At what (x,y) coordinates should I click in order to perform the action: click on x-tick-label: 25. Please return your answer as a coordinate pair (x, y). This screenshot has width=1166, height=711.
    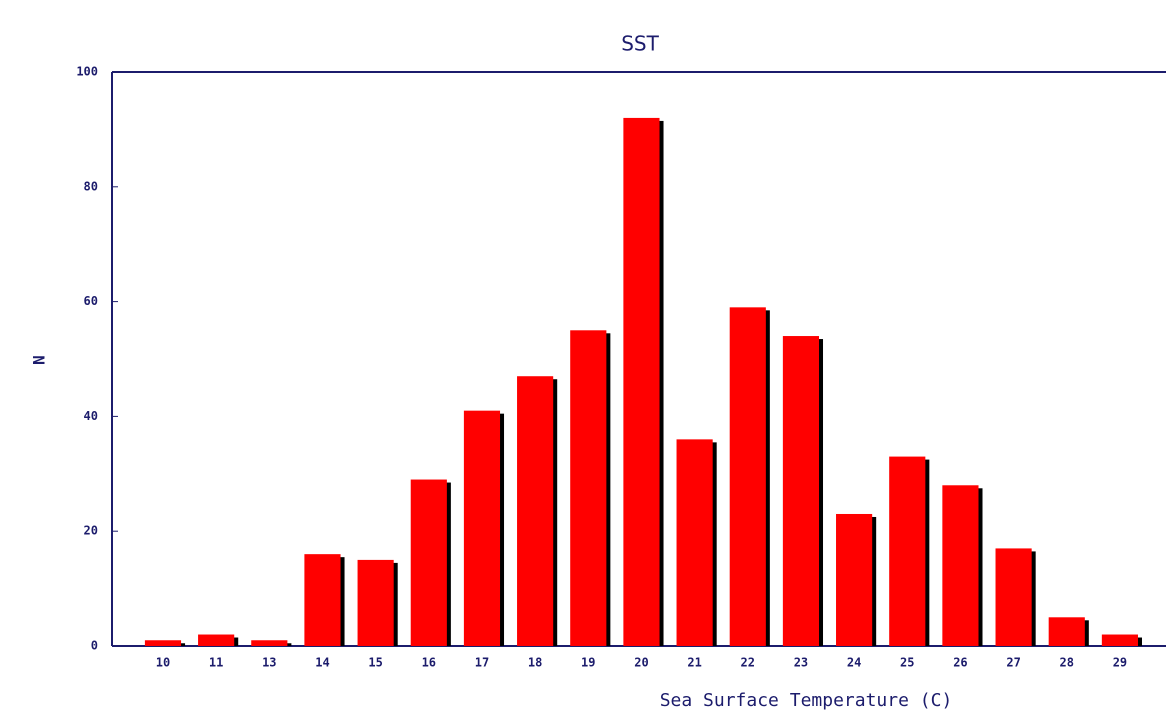
    Looking at the image, I should click on (907, 663).